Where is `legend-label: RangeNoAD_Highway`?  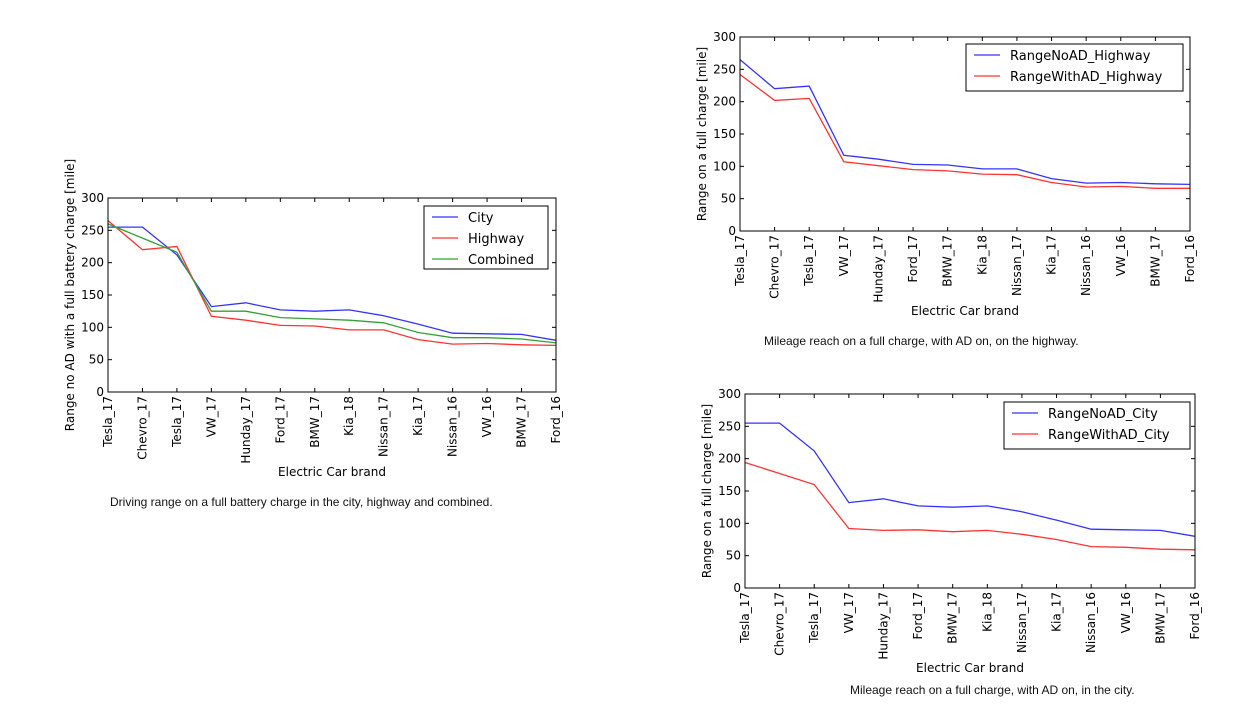
legend-label: RangeNoAD_Highway is located at coordinates (1080, 56).